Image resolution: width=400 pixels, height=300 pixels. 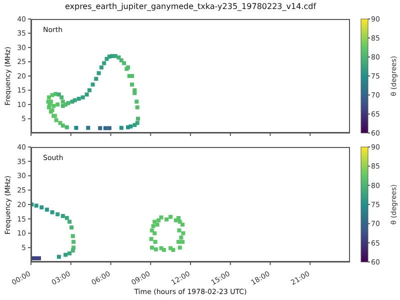 What do you see at coordinates (191, 6) in the screenshot?
I see `chart-title: expres_earth_jupiter_ganymede_txka-y235_19780223_v14.cdf` at bounding box center [191, 6].